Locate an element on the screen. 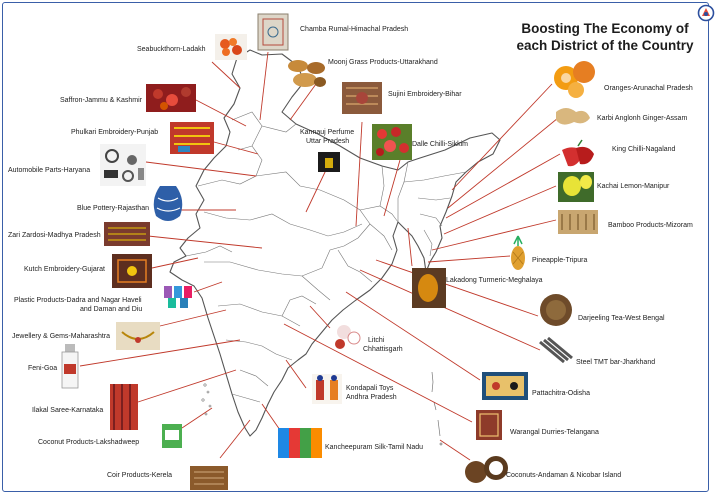 This screenshot has height=498, width=717. label-warangal: Warangal Durries-Telangana is located at coordinates (554, 432).